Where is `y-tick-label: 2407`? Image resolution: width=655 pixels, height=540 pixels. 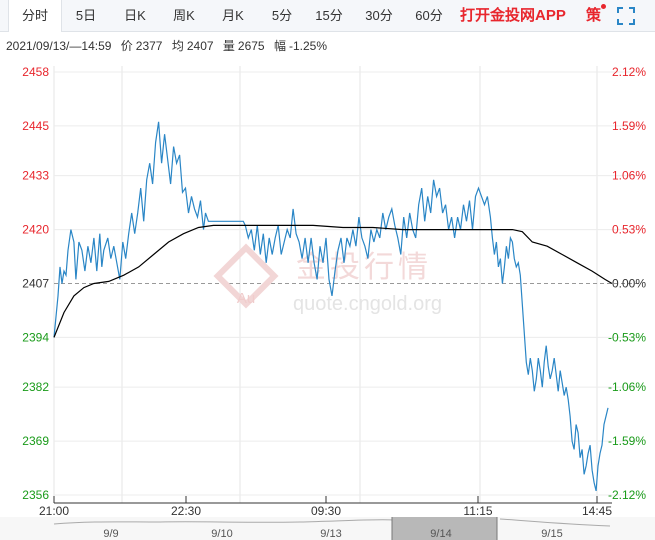 y-tick-label: 2407 is located at coordinates (35, 284).